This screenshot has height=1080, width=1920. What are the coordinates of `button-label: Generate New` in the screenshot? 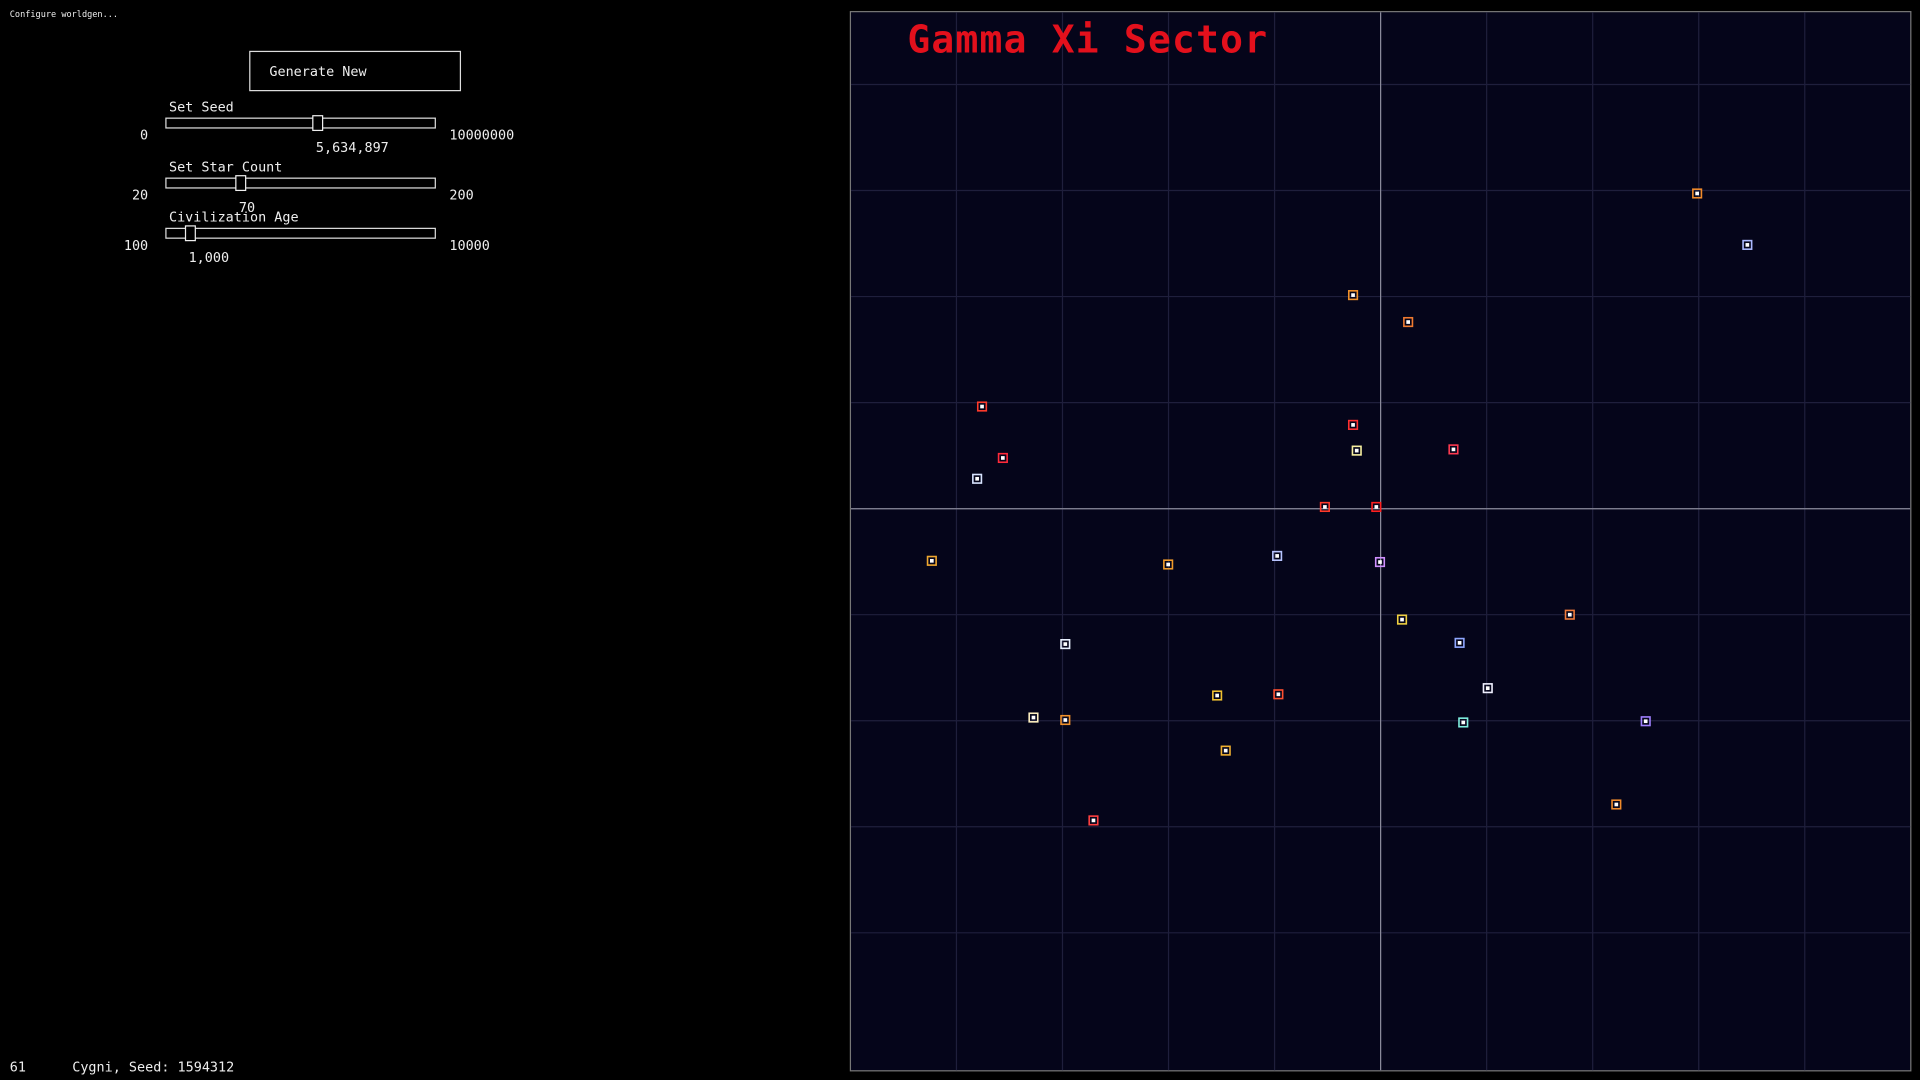 It's located at (318, 72).